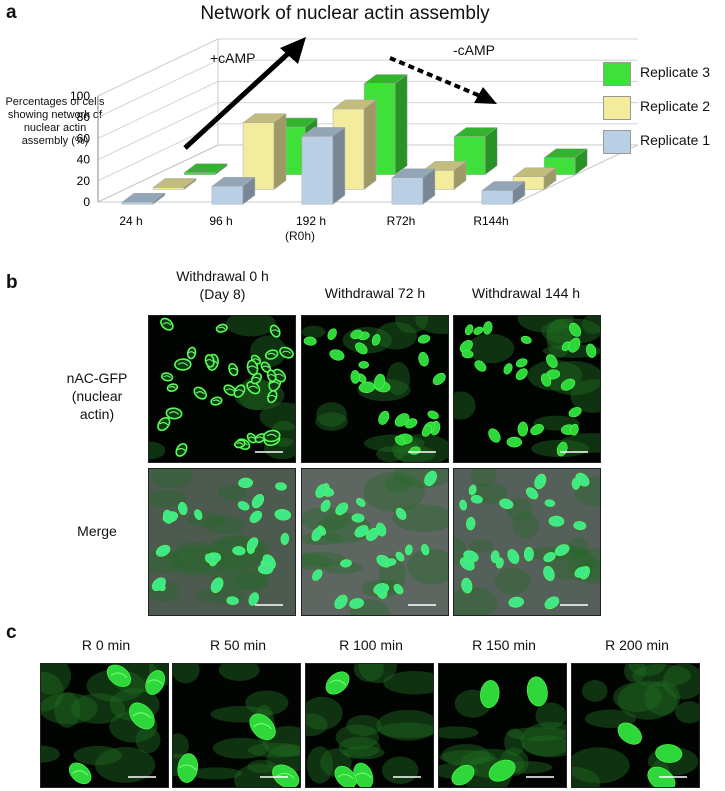 The height and width of the screenshot is (791, 725). I want to click on legend-label-replicate-1: Replicate 1, so click(675, 140).